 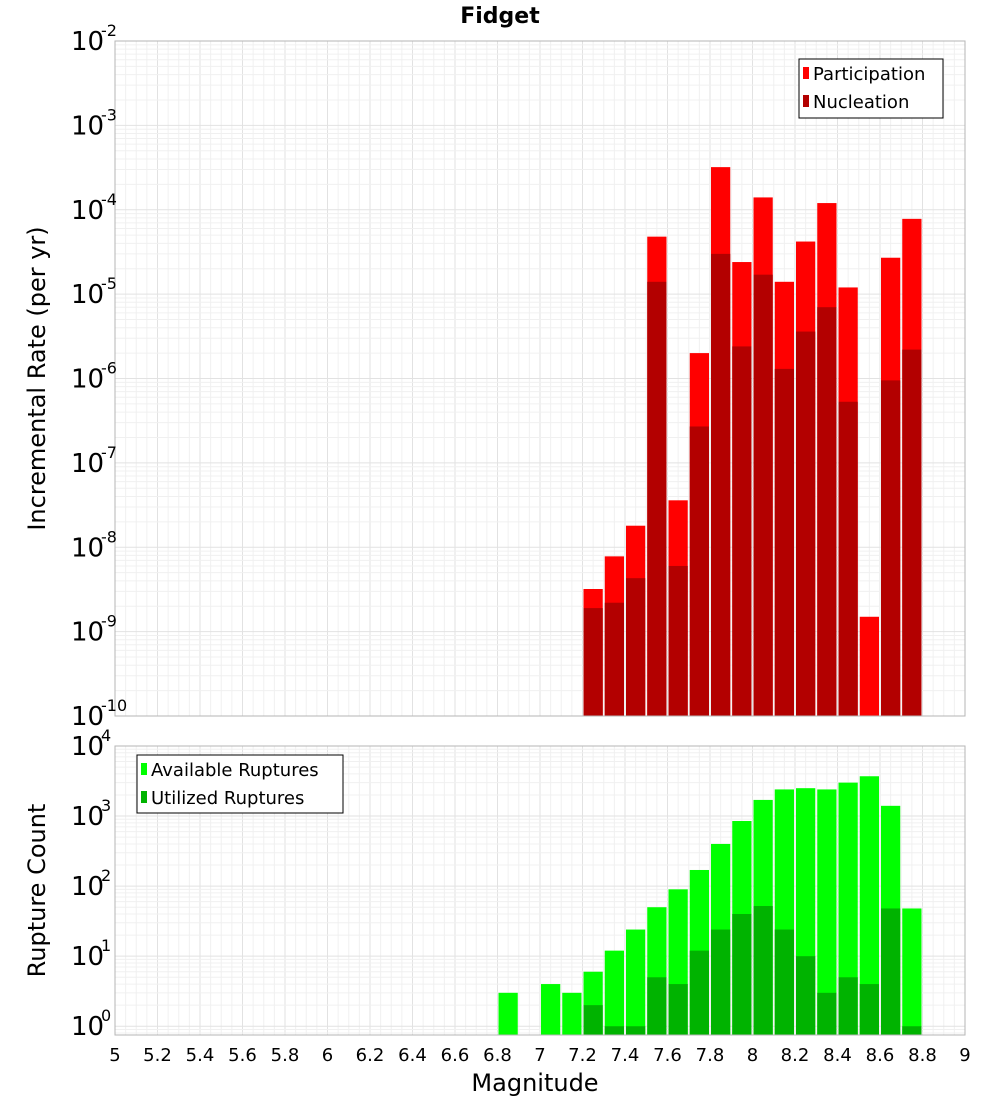 I want to click on y-tick-label: 10⁻³, so click(x=94, y=123).